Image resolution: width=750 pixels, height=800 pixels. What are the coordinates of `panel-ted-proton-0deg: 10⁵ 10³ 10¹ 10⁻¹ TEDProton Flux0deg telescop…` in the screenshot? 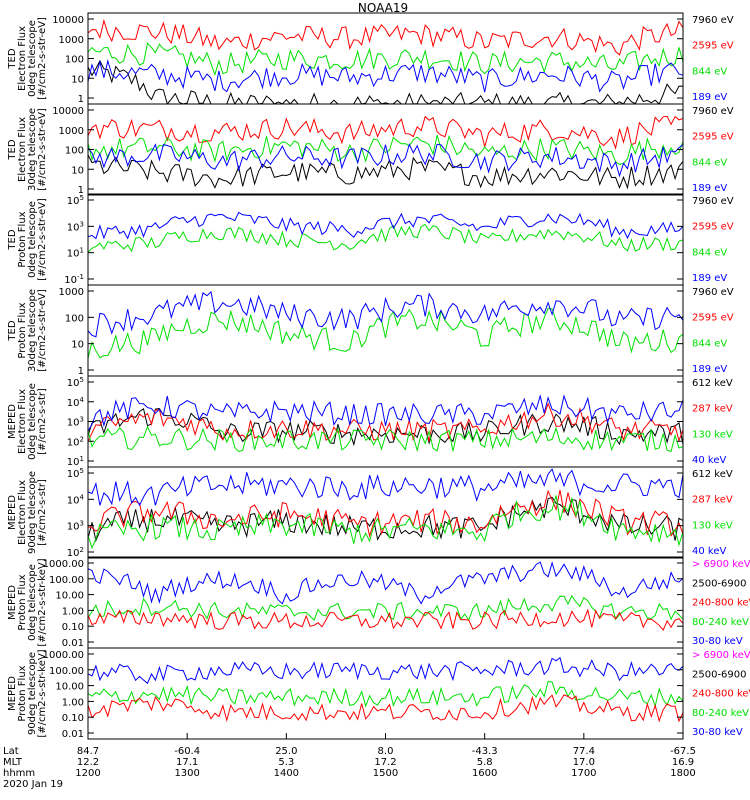 It's located at (370, 239).